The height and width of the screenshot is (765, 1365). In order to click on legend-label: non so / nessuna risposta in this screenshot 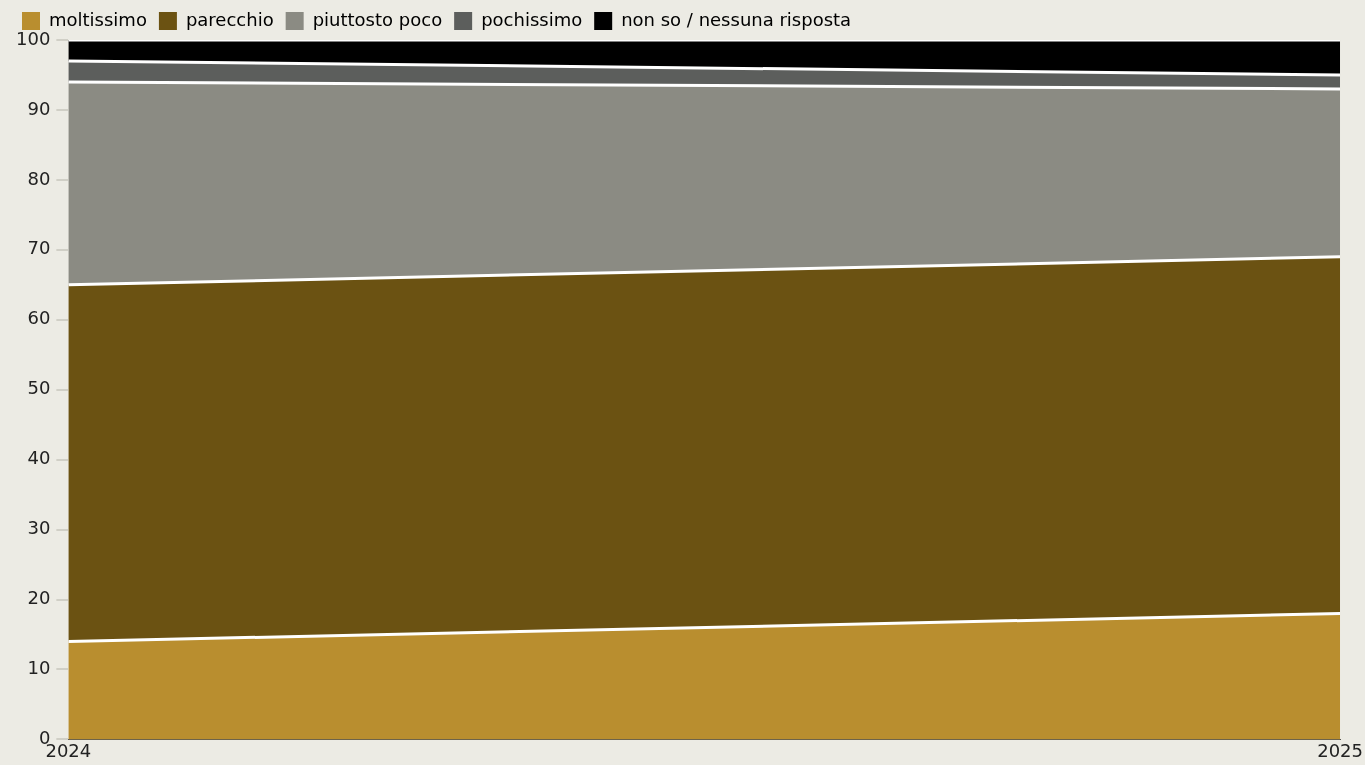, I will do `click(736, 19)`.